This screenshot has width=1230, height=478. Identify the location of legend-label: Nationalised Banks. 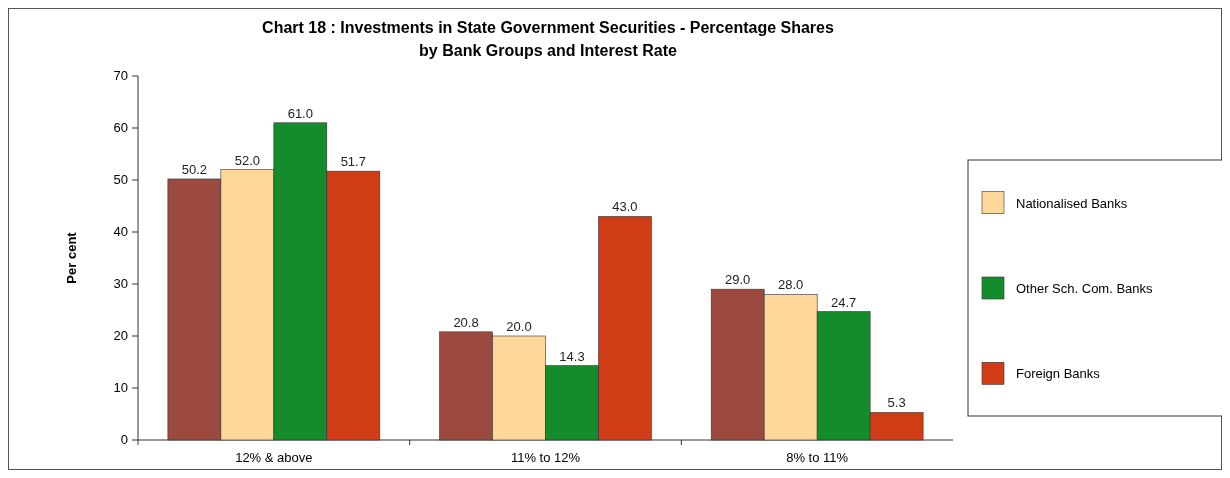
(1072, 203).